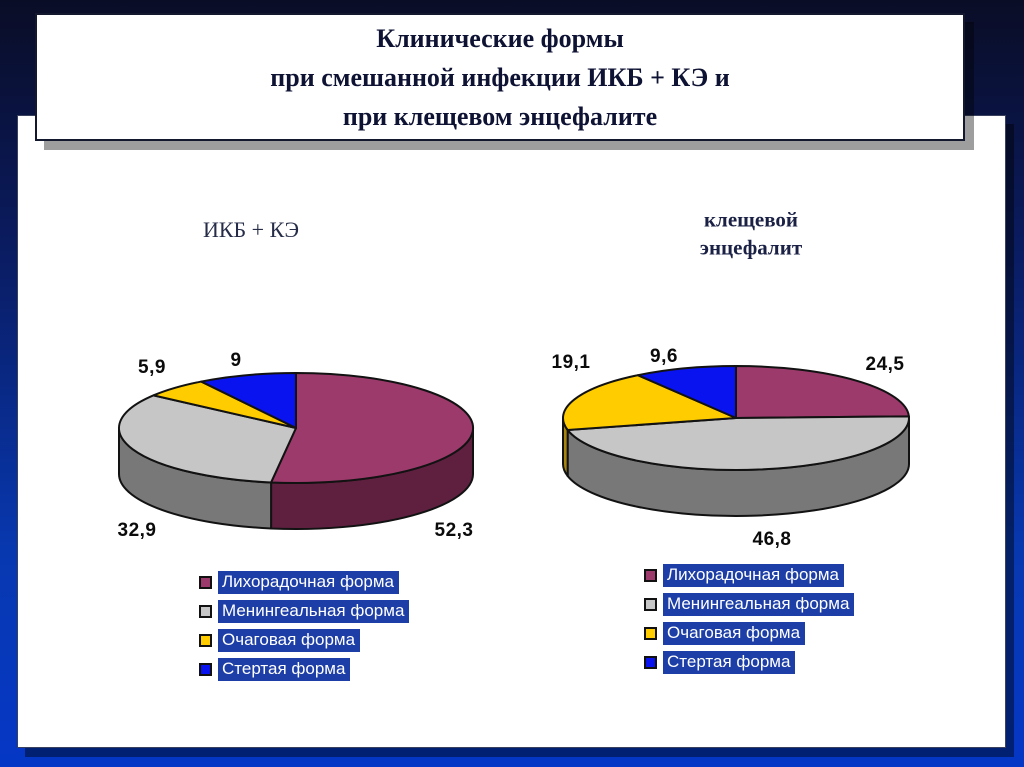 The image size is (1024, 767). I want to click on chart-title-ikb-ke: ИКБ + КЭ, so click(251, 230).